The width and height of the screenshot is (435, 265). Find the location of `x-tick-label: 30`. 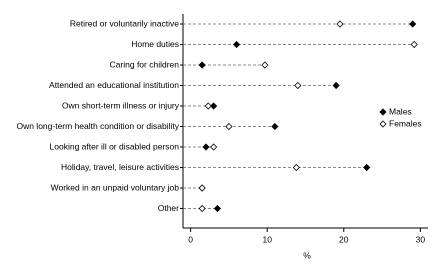

x-tick-label: 30 is located at coordinates (421, 239).